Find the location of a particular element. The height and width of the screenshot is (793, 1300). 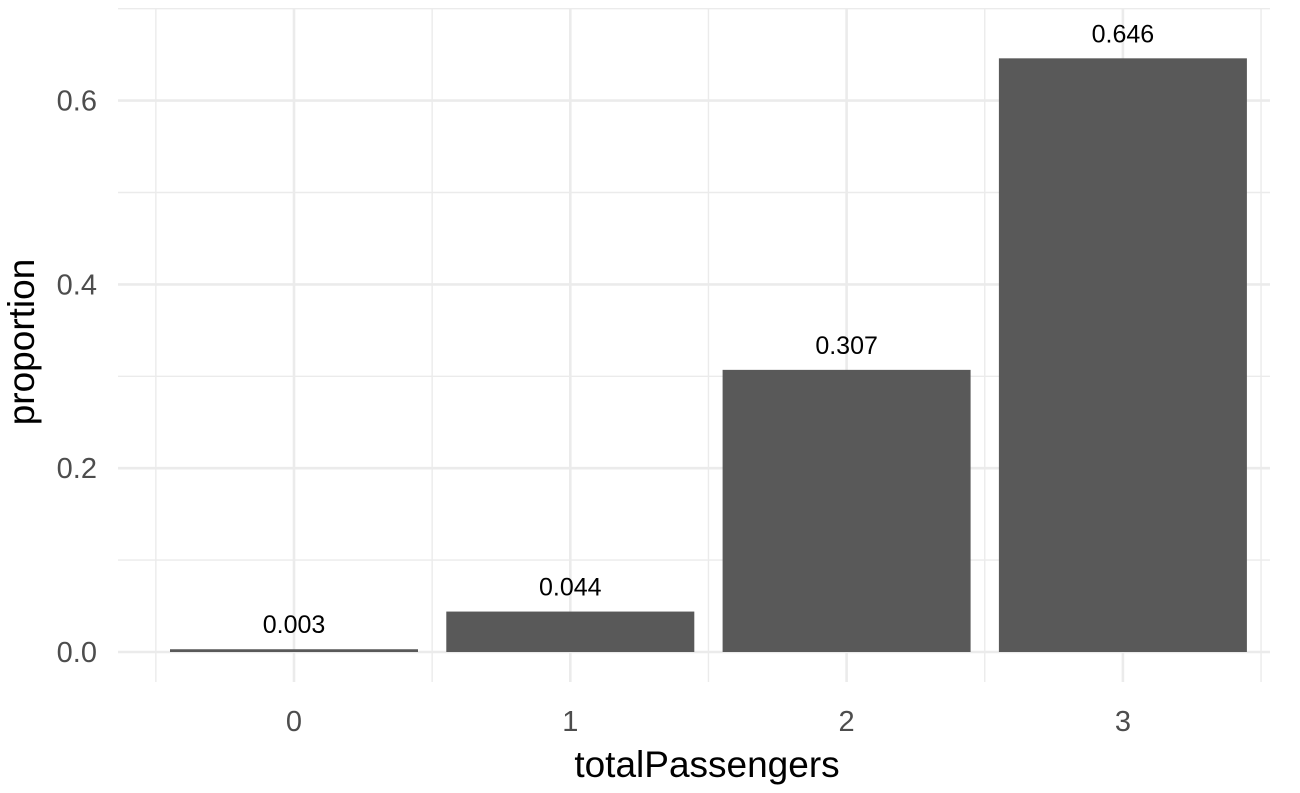

bar-value-label: 0.044 is located at coordinates (570, 588).